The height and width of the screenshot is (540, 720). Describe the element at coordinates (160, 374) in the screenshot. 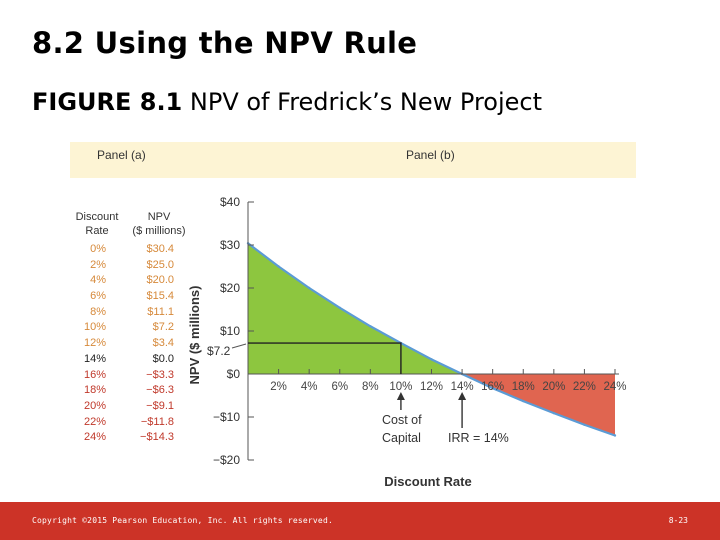

I see `npv-cell: −$3.3` at that location.